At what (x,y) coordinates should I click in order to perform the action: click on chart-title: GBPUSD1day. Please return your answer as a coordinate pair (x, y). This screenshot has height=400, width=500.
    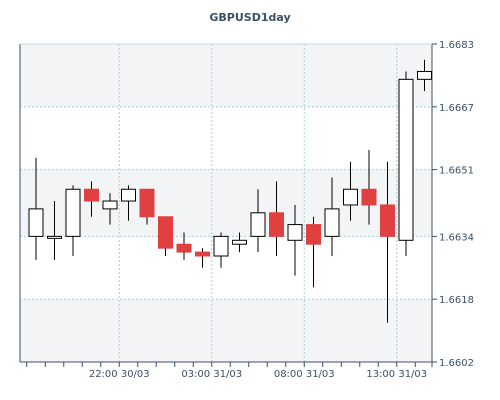
    Looking at the image, I should click on (250, 17).